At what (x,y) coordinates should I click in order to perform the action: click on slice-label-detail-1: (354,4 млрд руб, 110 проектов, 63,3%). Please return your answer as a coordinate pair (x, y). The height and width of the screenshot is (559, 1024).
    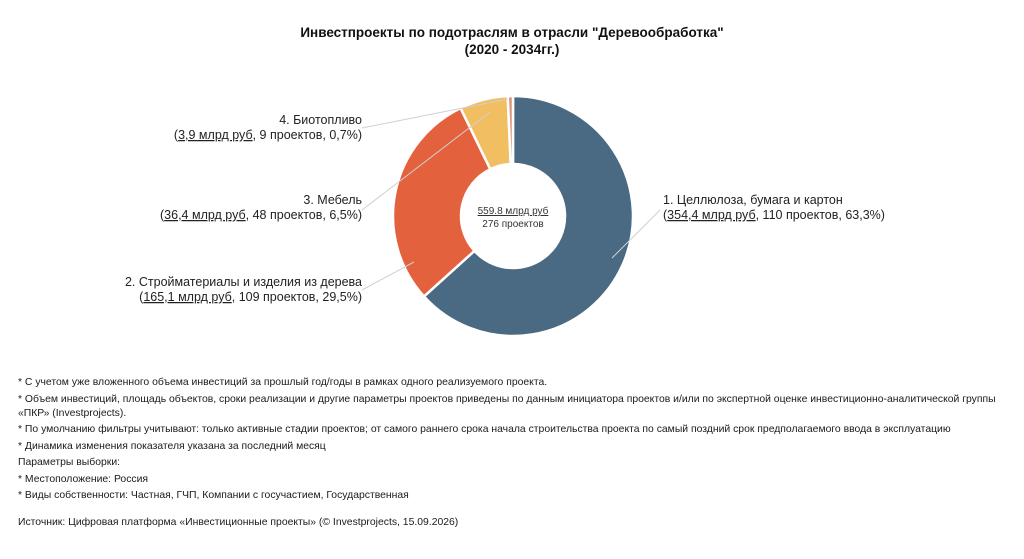
    Looking at the image, I should click on (774, 215).